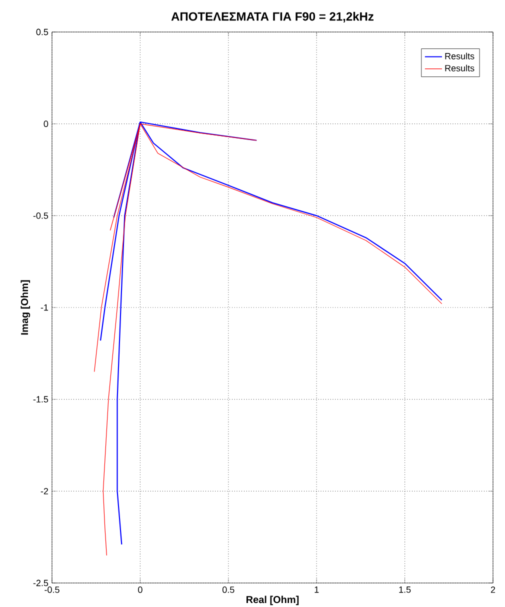 The image size is (505, 607). I want to click on y-tick-label: -2, so click(44, 491).